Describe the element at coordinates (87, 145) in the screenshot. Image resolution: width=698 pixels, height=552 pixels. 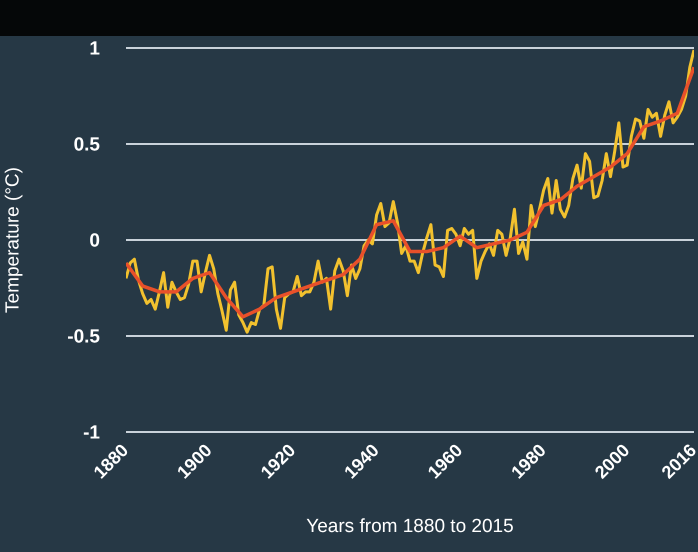
I see `y-tick-label: 0.5` at that location.